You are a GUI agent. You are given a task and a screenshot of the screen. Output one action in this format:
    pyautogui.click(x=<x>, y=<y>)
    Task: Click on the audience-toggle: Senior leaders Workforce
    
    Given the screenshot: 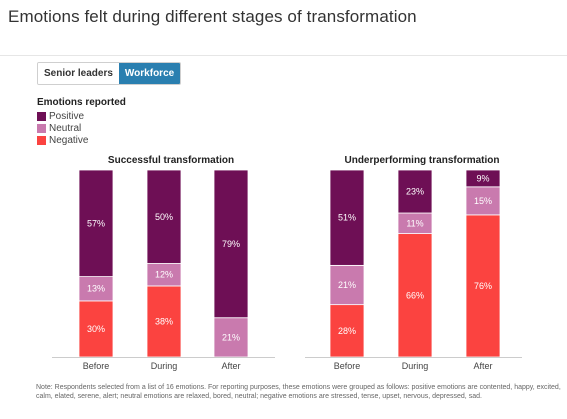 What is the action you would take?
    pyautogui.click(x=109, y=73)
    